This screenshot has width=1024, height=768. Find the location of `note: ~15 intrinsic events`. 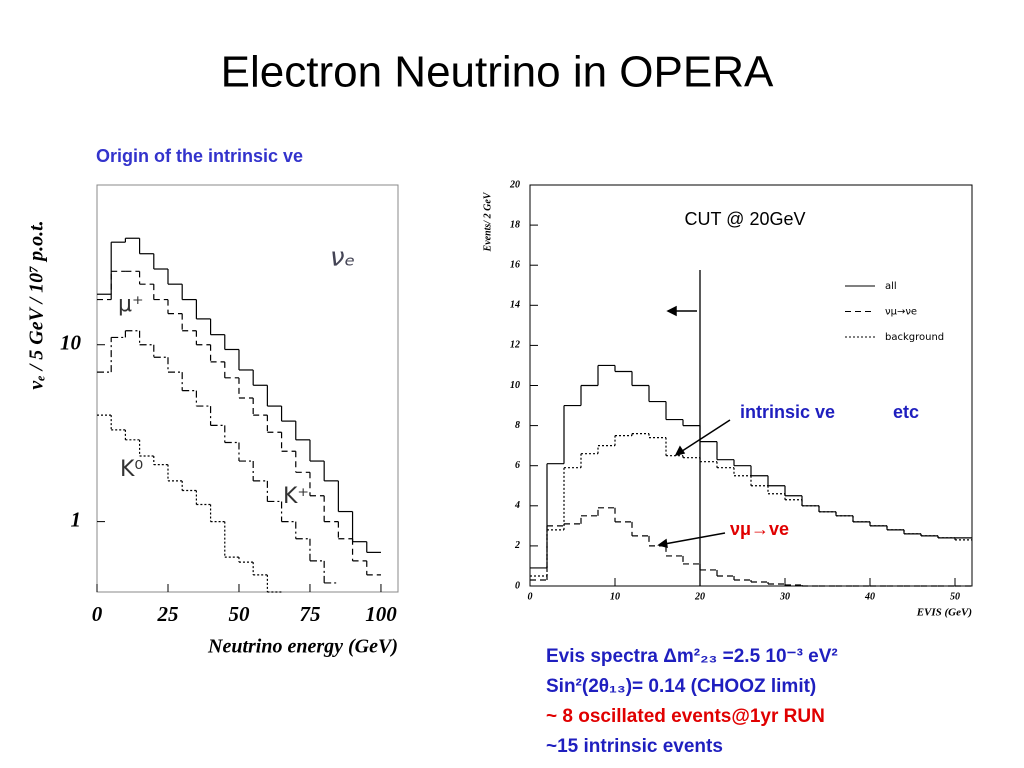

note: ~15 intrinsic events is located at coordinates (634, 746).